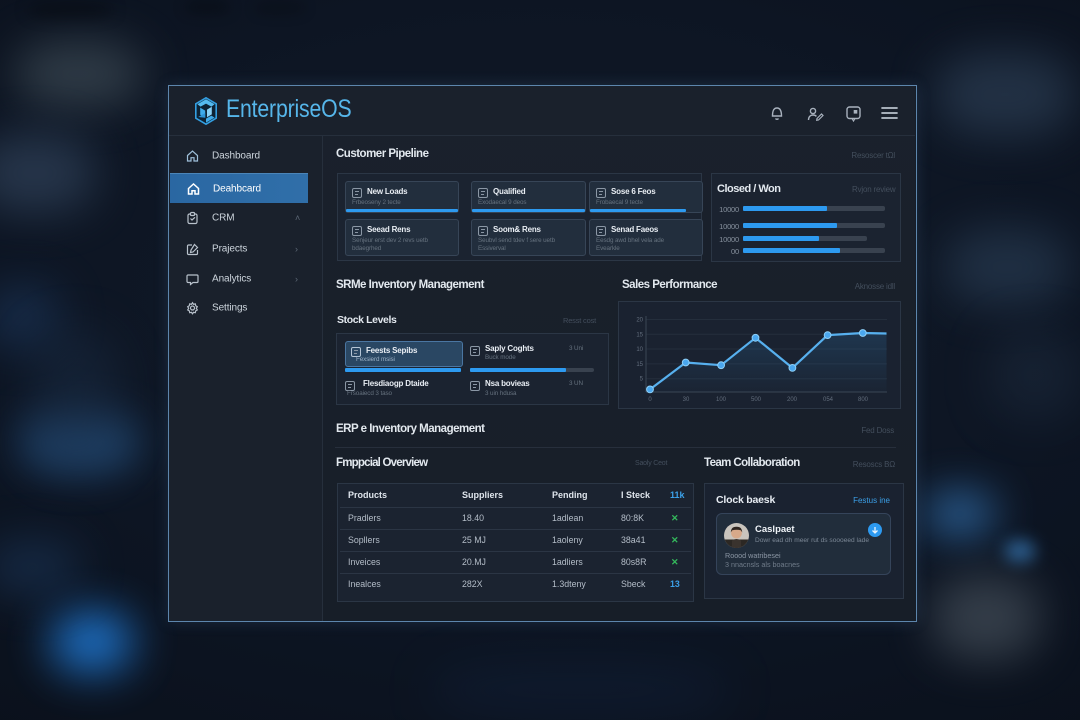 The image size is (1080, 720). What do you see at coordinates (863, 400) in the screenshot?
I see `svg-text: 800` at bounding box center [863, 400].